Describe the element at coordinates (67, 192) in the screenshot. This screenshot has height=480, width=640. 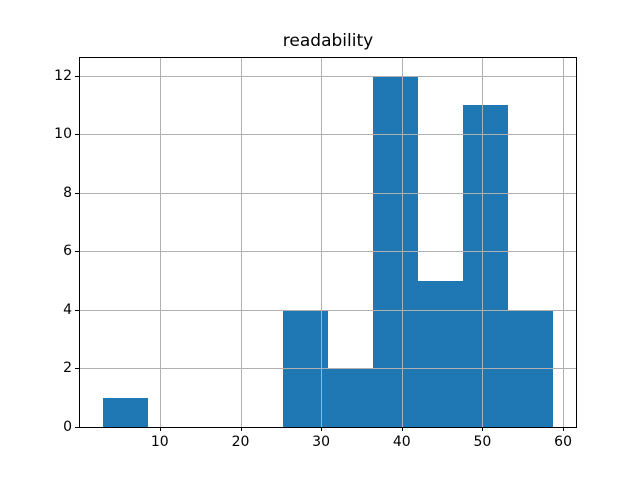
I see `y-tick-label: 8` at that location.